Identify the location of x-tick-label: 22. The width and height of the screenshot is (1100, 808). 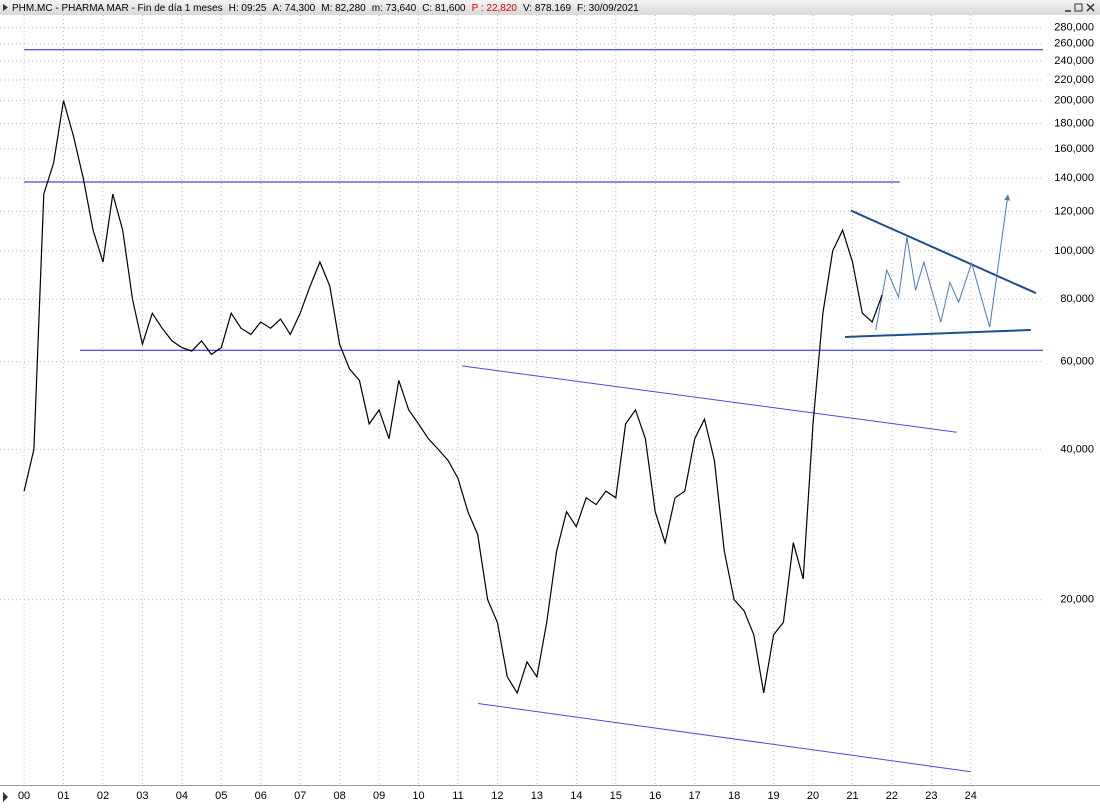
(892, 796).